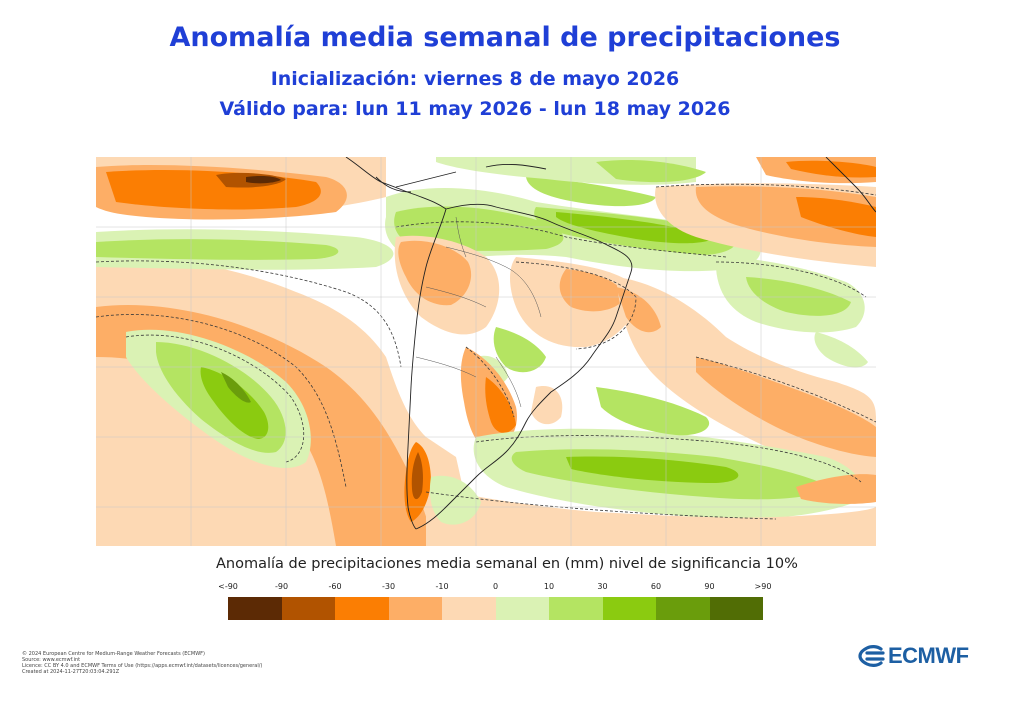  I want to click on legend-label: 10, so click(549, 586).